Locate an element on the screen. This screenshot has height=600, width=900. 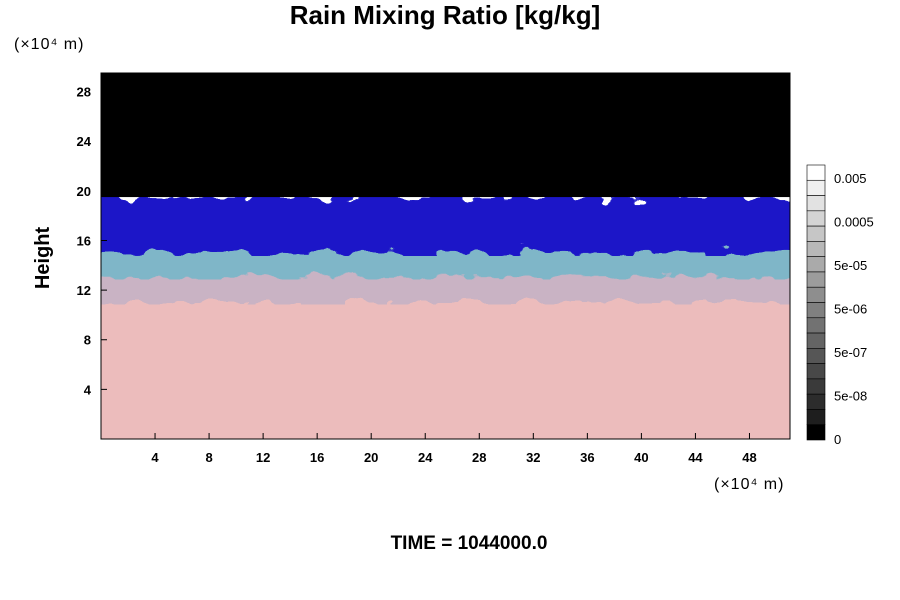
time-label: TIME = 1044000.0 is located at coordinates (469, 543).